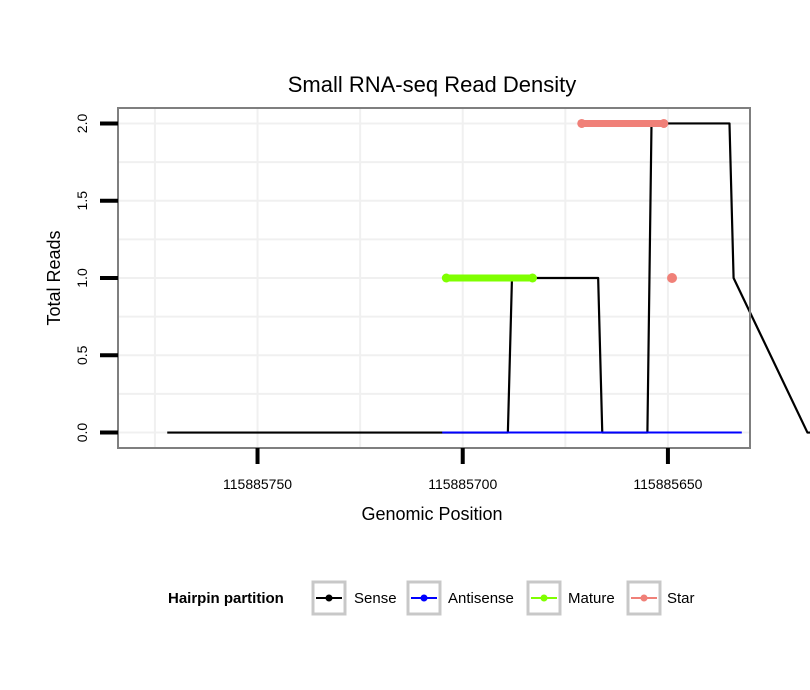 Image resolution: width=810 pixels, height=690 pixels. Describe the element at coordinates (82, 278) in the screenshot. I see `y-tick-label: 1.0` at that location.